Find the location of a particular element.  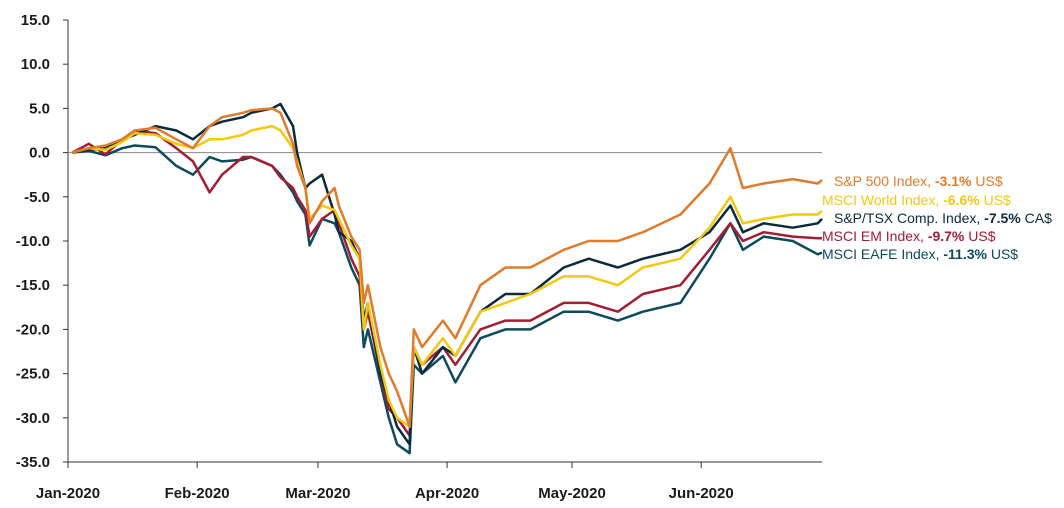

x-tick-label: Mar-2020 is located at coordinates (317, 493).